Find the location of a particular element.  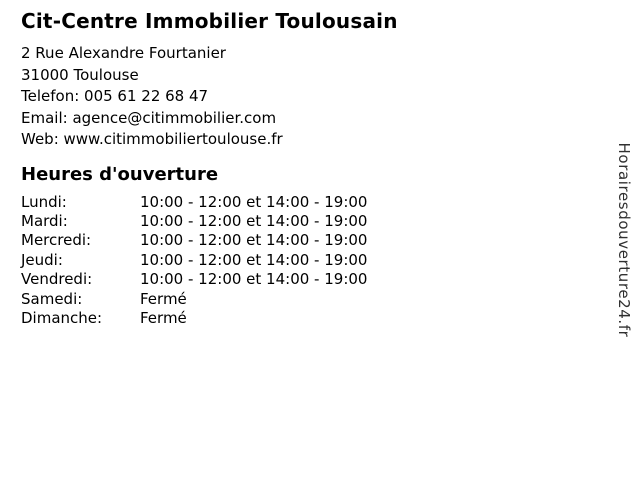

day-label: Mercredi: is located at coordinates (56, 240).